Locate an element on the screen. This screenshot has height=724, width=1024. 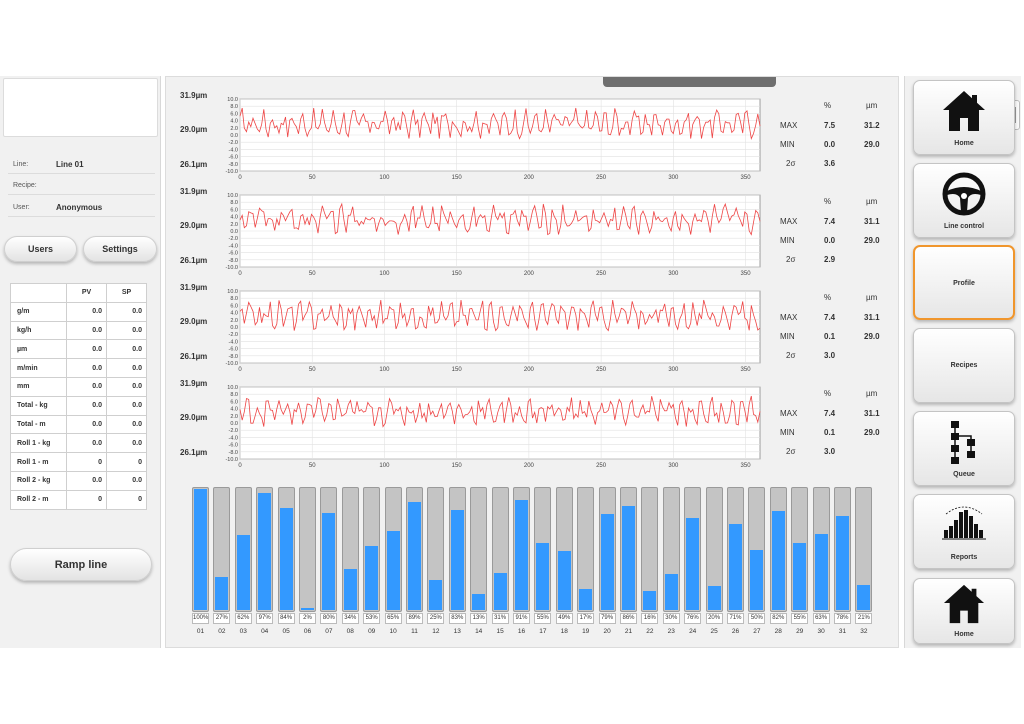
y-tick-label: 4.0 is located at coordinates (234, 314).